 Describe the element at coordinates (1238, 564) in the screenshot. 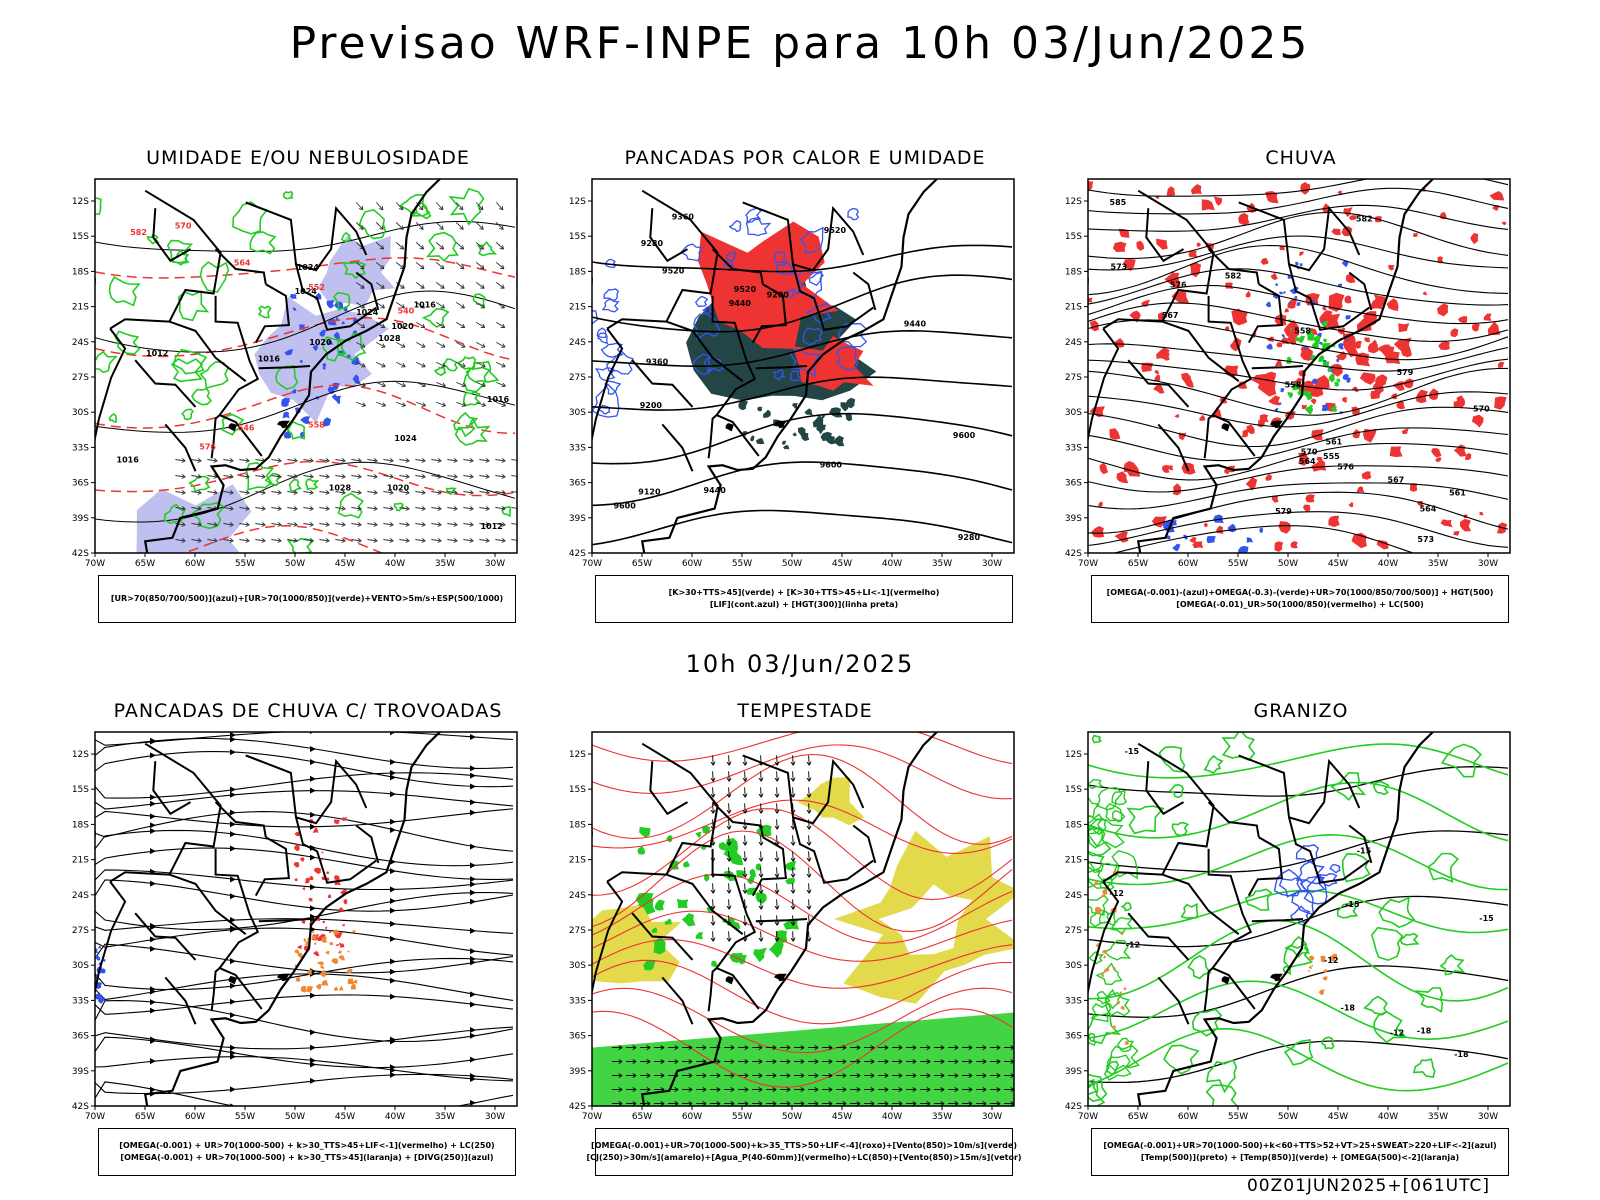

I see `lon-tick-label: 55W` at that location.